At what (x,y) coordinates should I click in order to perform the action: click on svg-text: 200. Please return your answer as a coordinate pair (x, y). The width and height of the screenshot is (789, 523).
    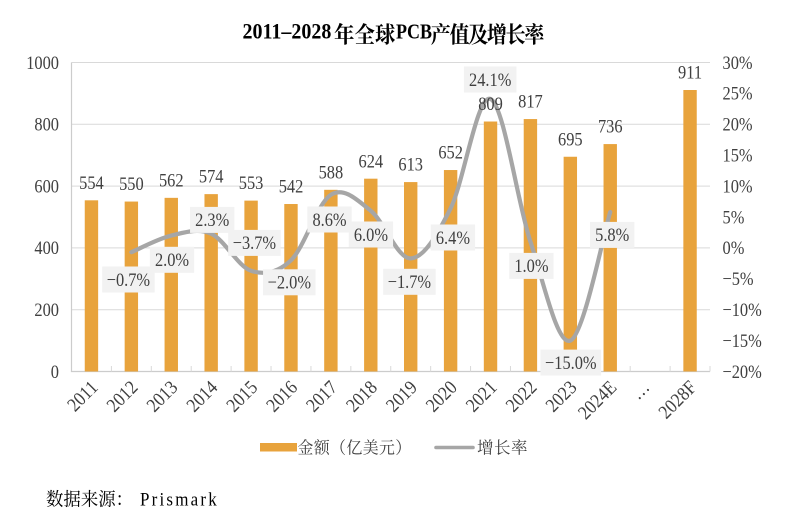
    Looking at the image, I should click on (46, 310).